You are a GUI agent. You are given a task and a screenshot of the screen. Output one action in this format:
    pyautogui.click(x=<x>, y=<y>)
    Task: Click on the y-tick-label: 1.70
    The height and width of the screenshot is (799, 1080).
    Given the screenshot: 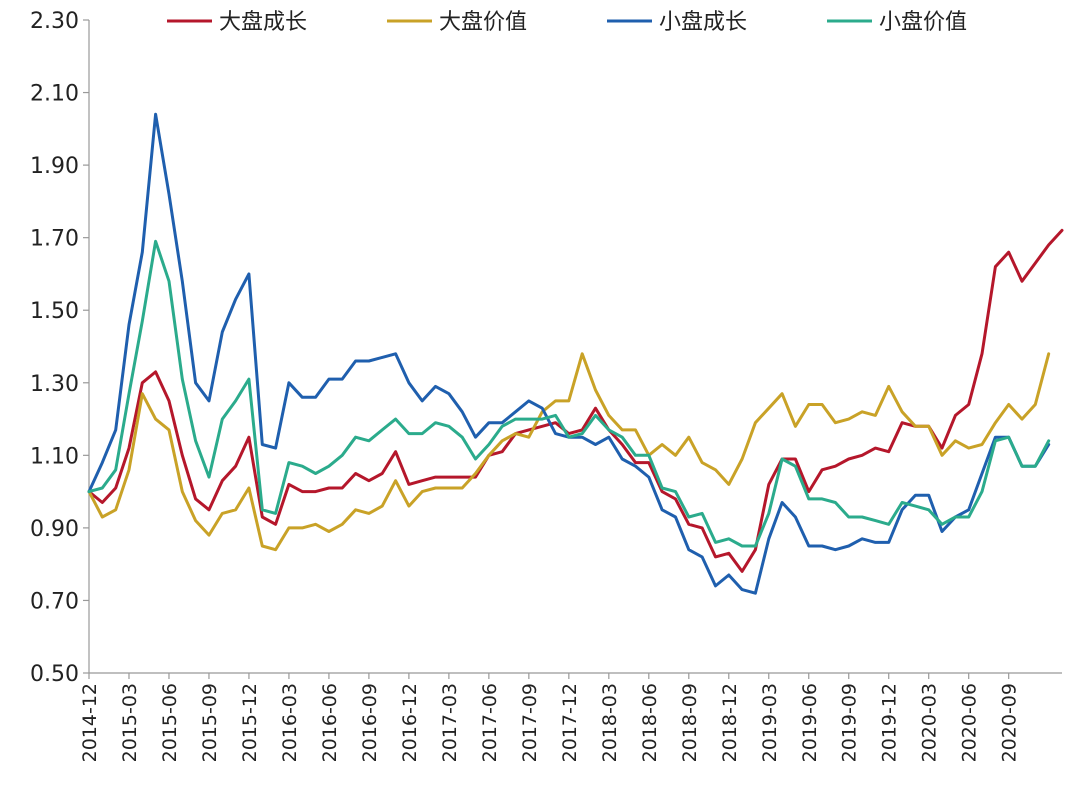 What is the action you would take?
    pyautogui.click(x=54, y=239)
    